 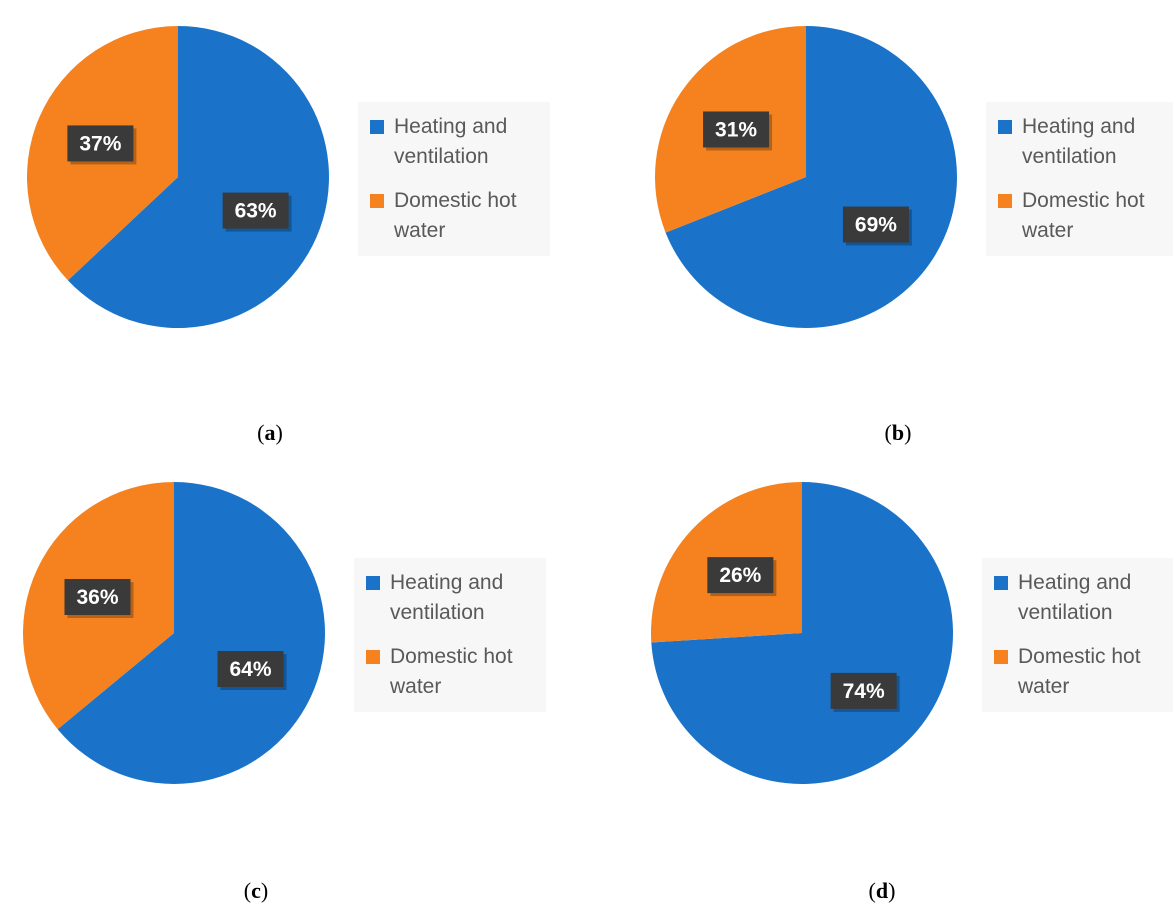 I want to click on pie-chart-b: 69% 31%, so click(x=806, y=177).